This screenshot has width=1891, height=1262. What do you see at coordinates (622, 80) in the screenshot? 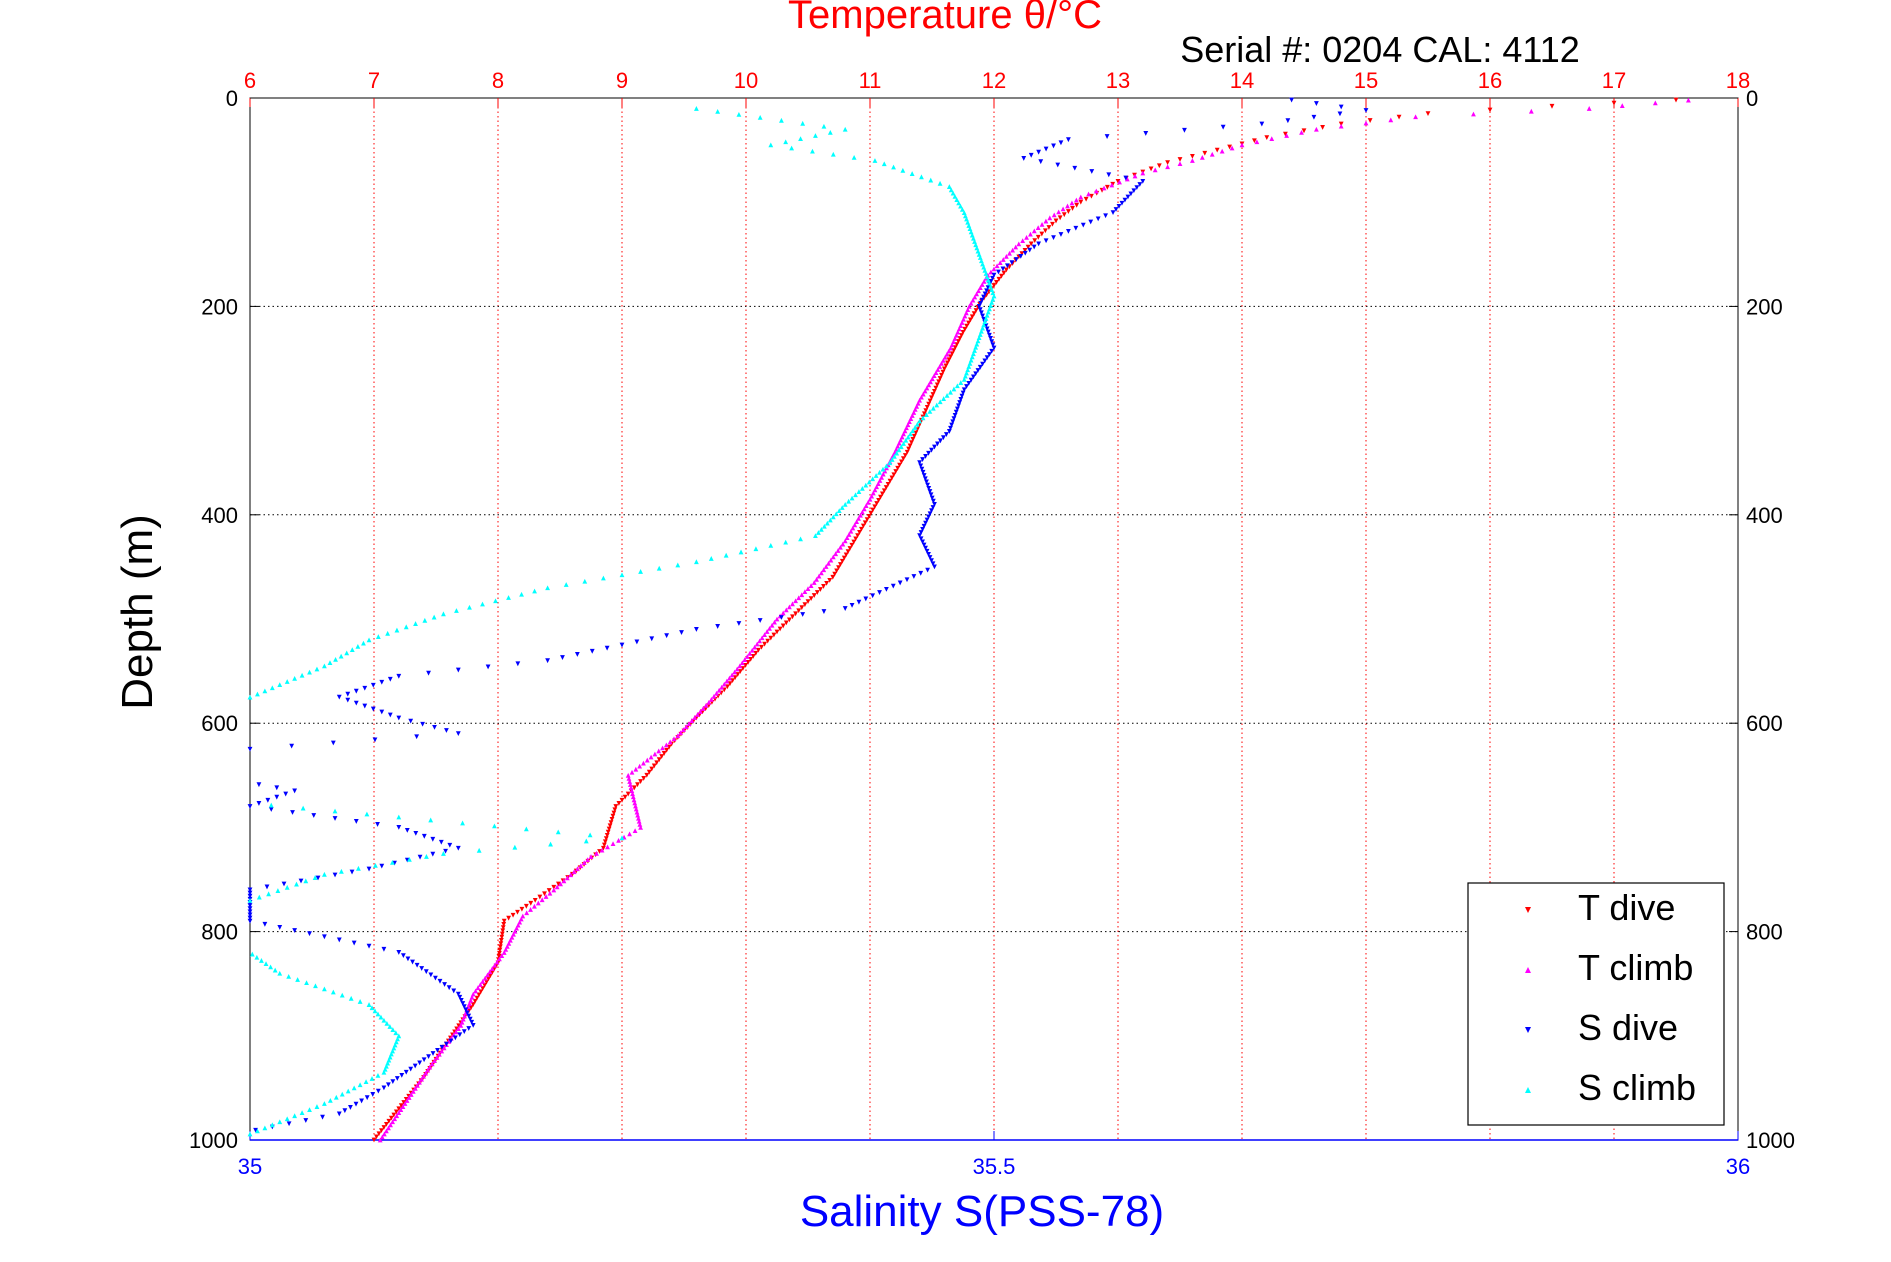
I see `temperature-tick-label: 9` at bounding box center [622, 80].